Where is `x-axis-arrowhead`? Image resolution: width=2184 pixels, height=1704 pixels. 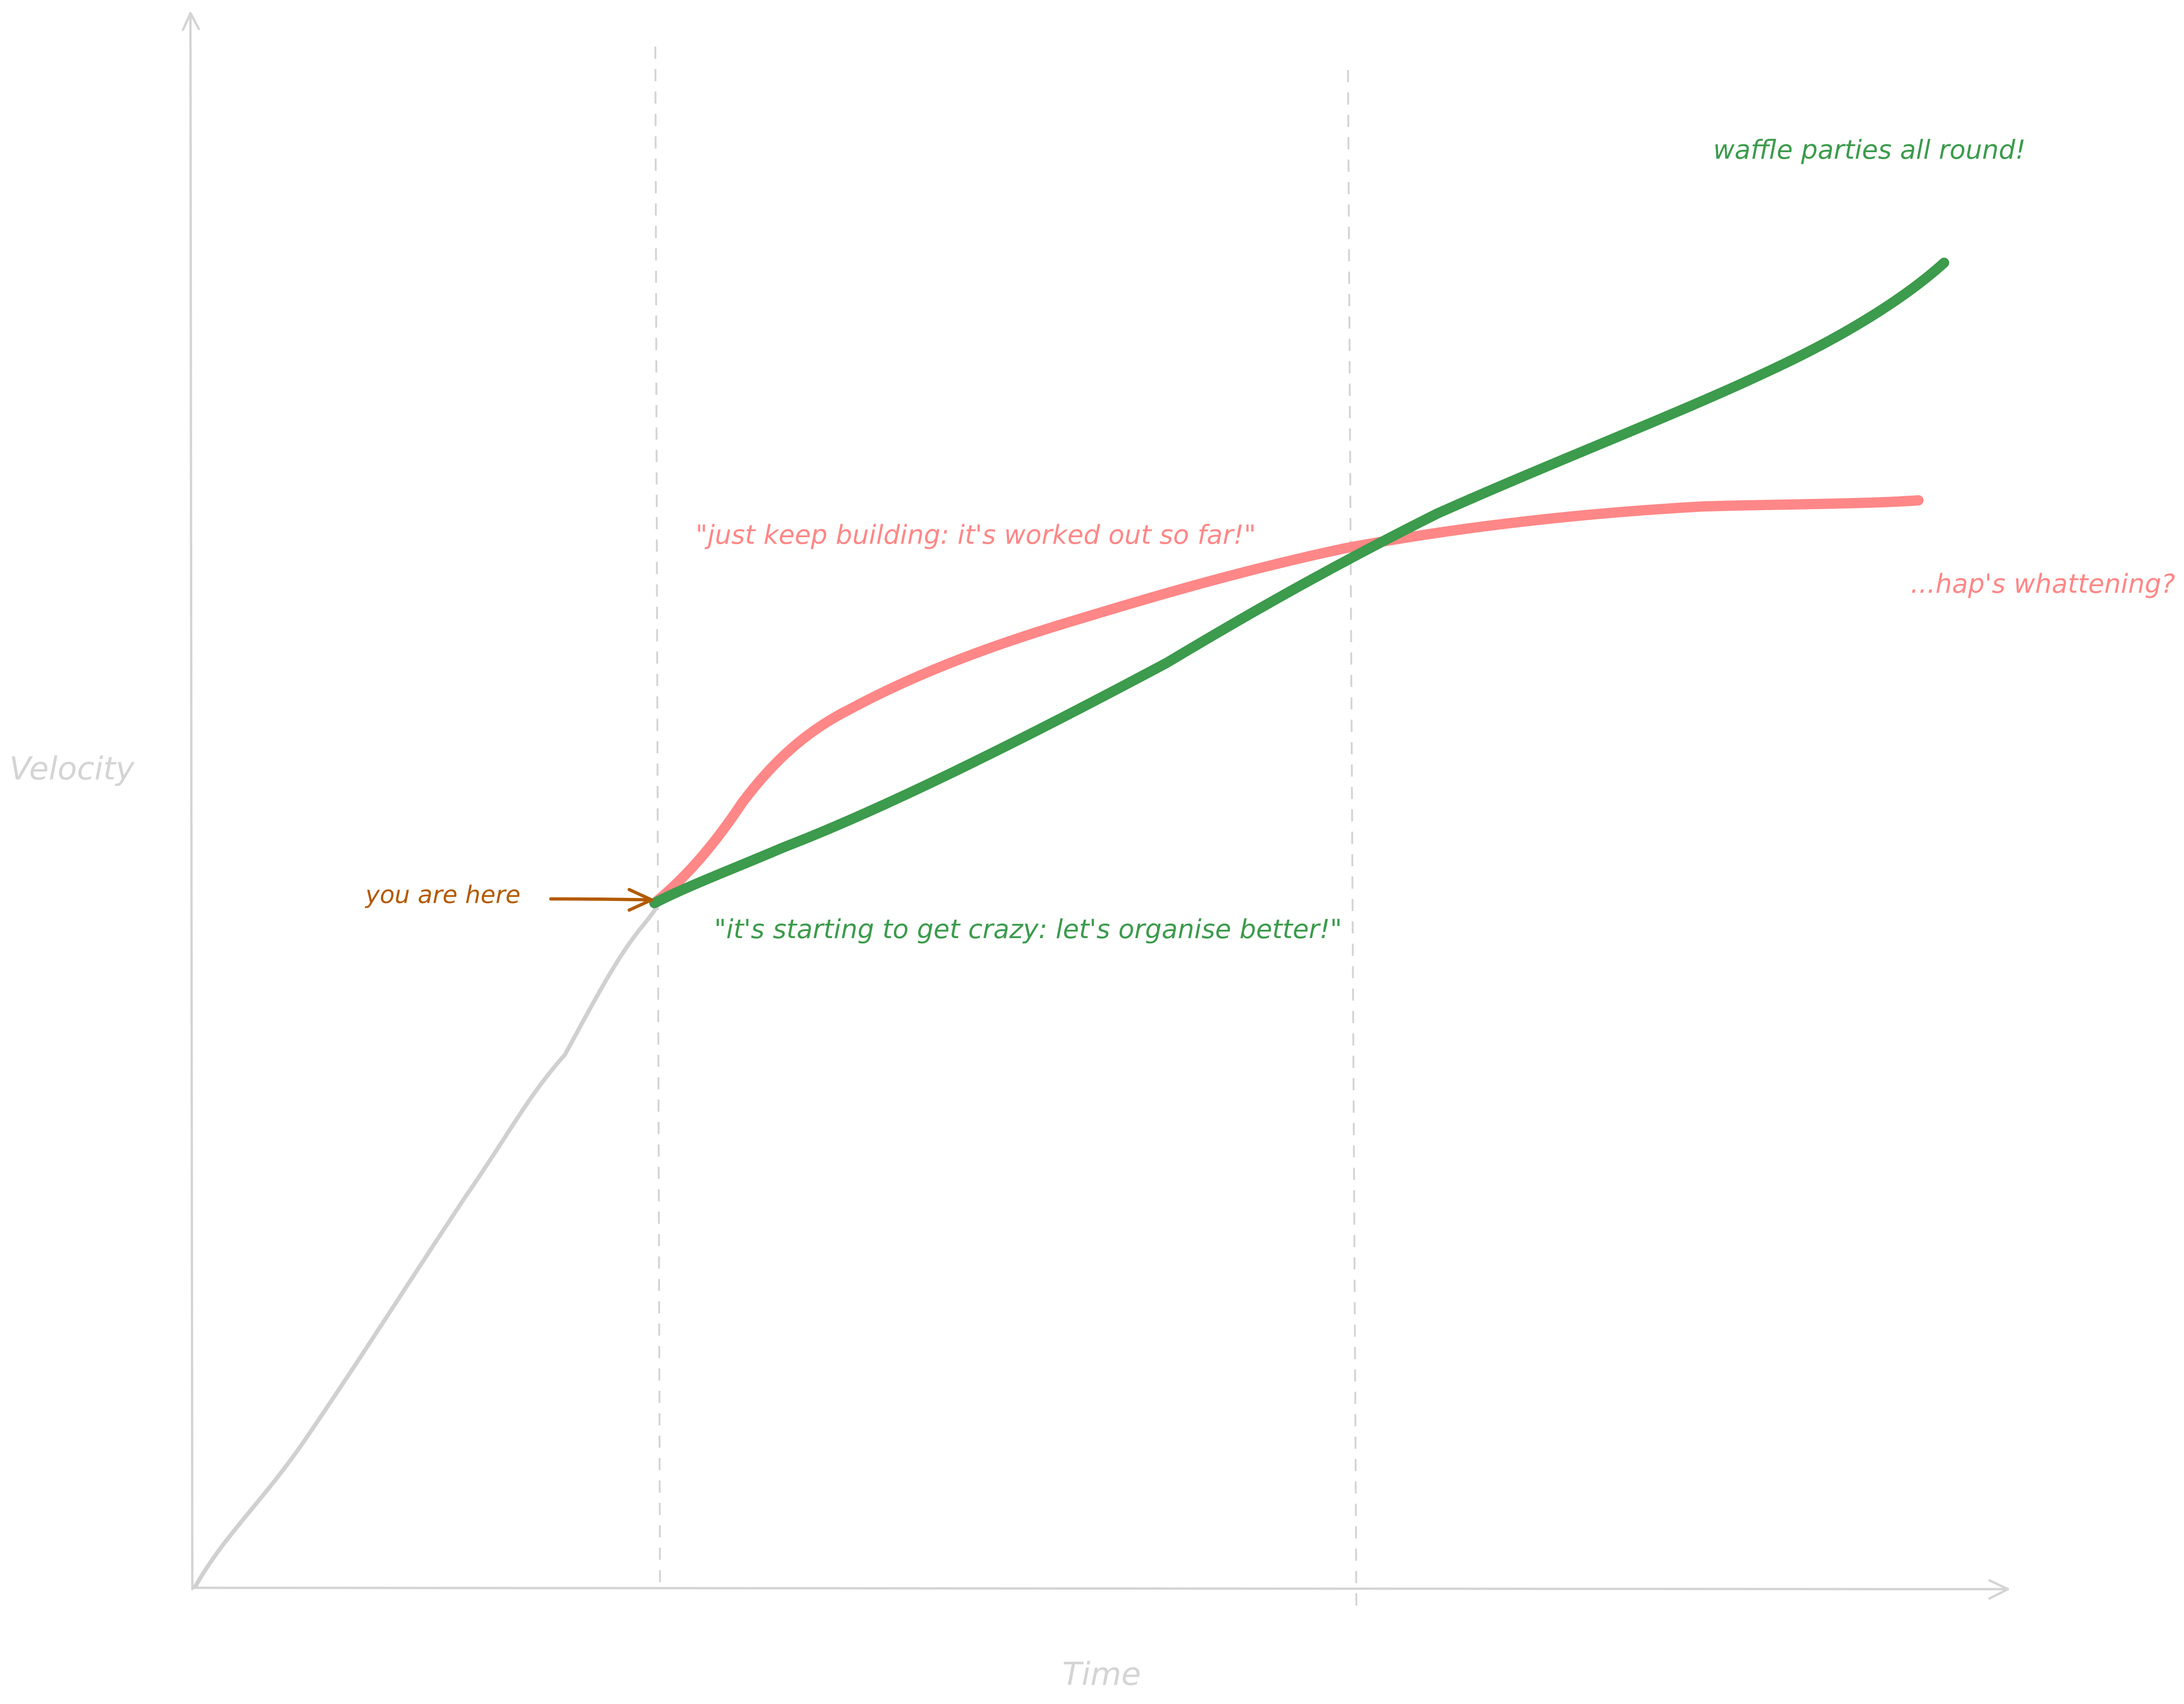
x-axis-arrowhead is located at coordinates (1998, 1589).